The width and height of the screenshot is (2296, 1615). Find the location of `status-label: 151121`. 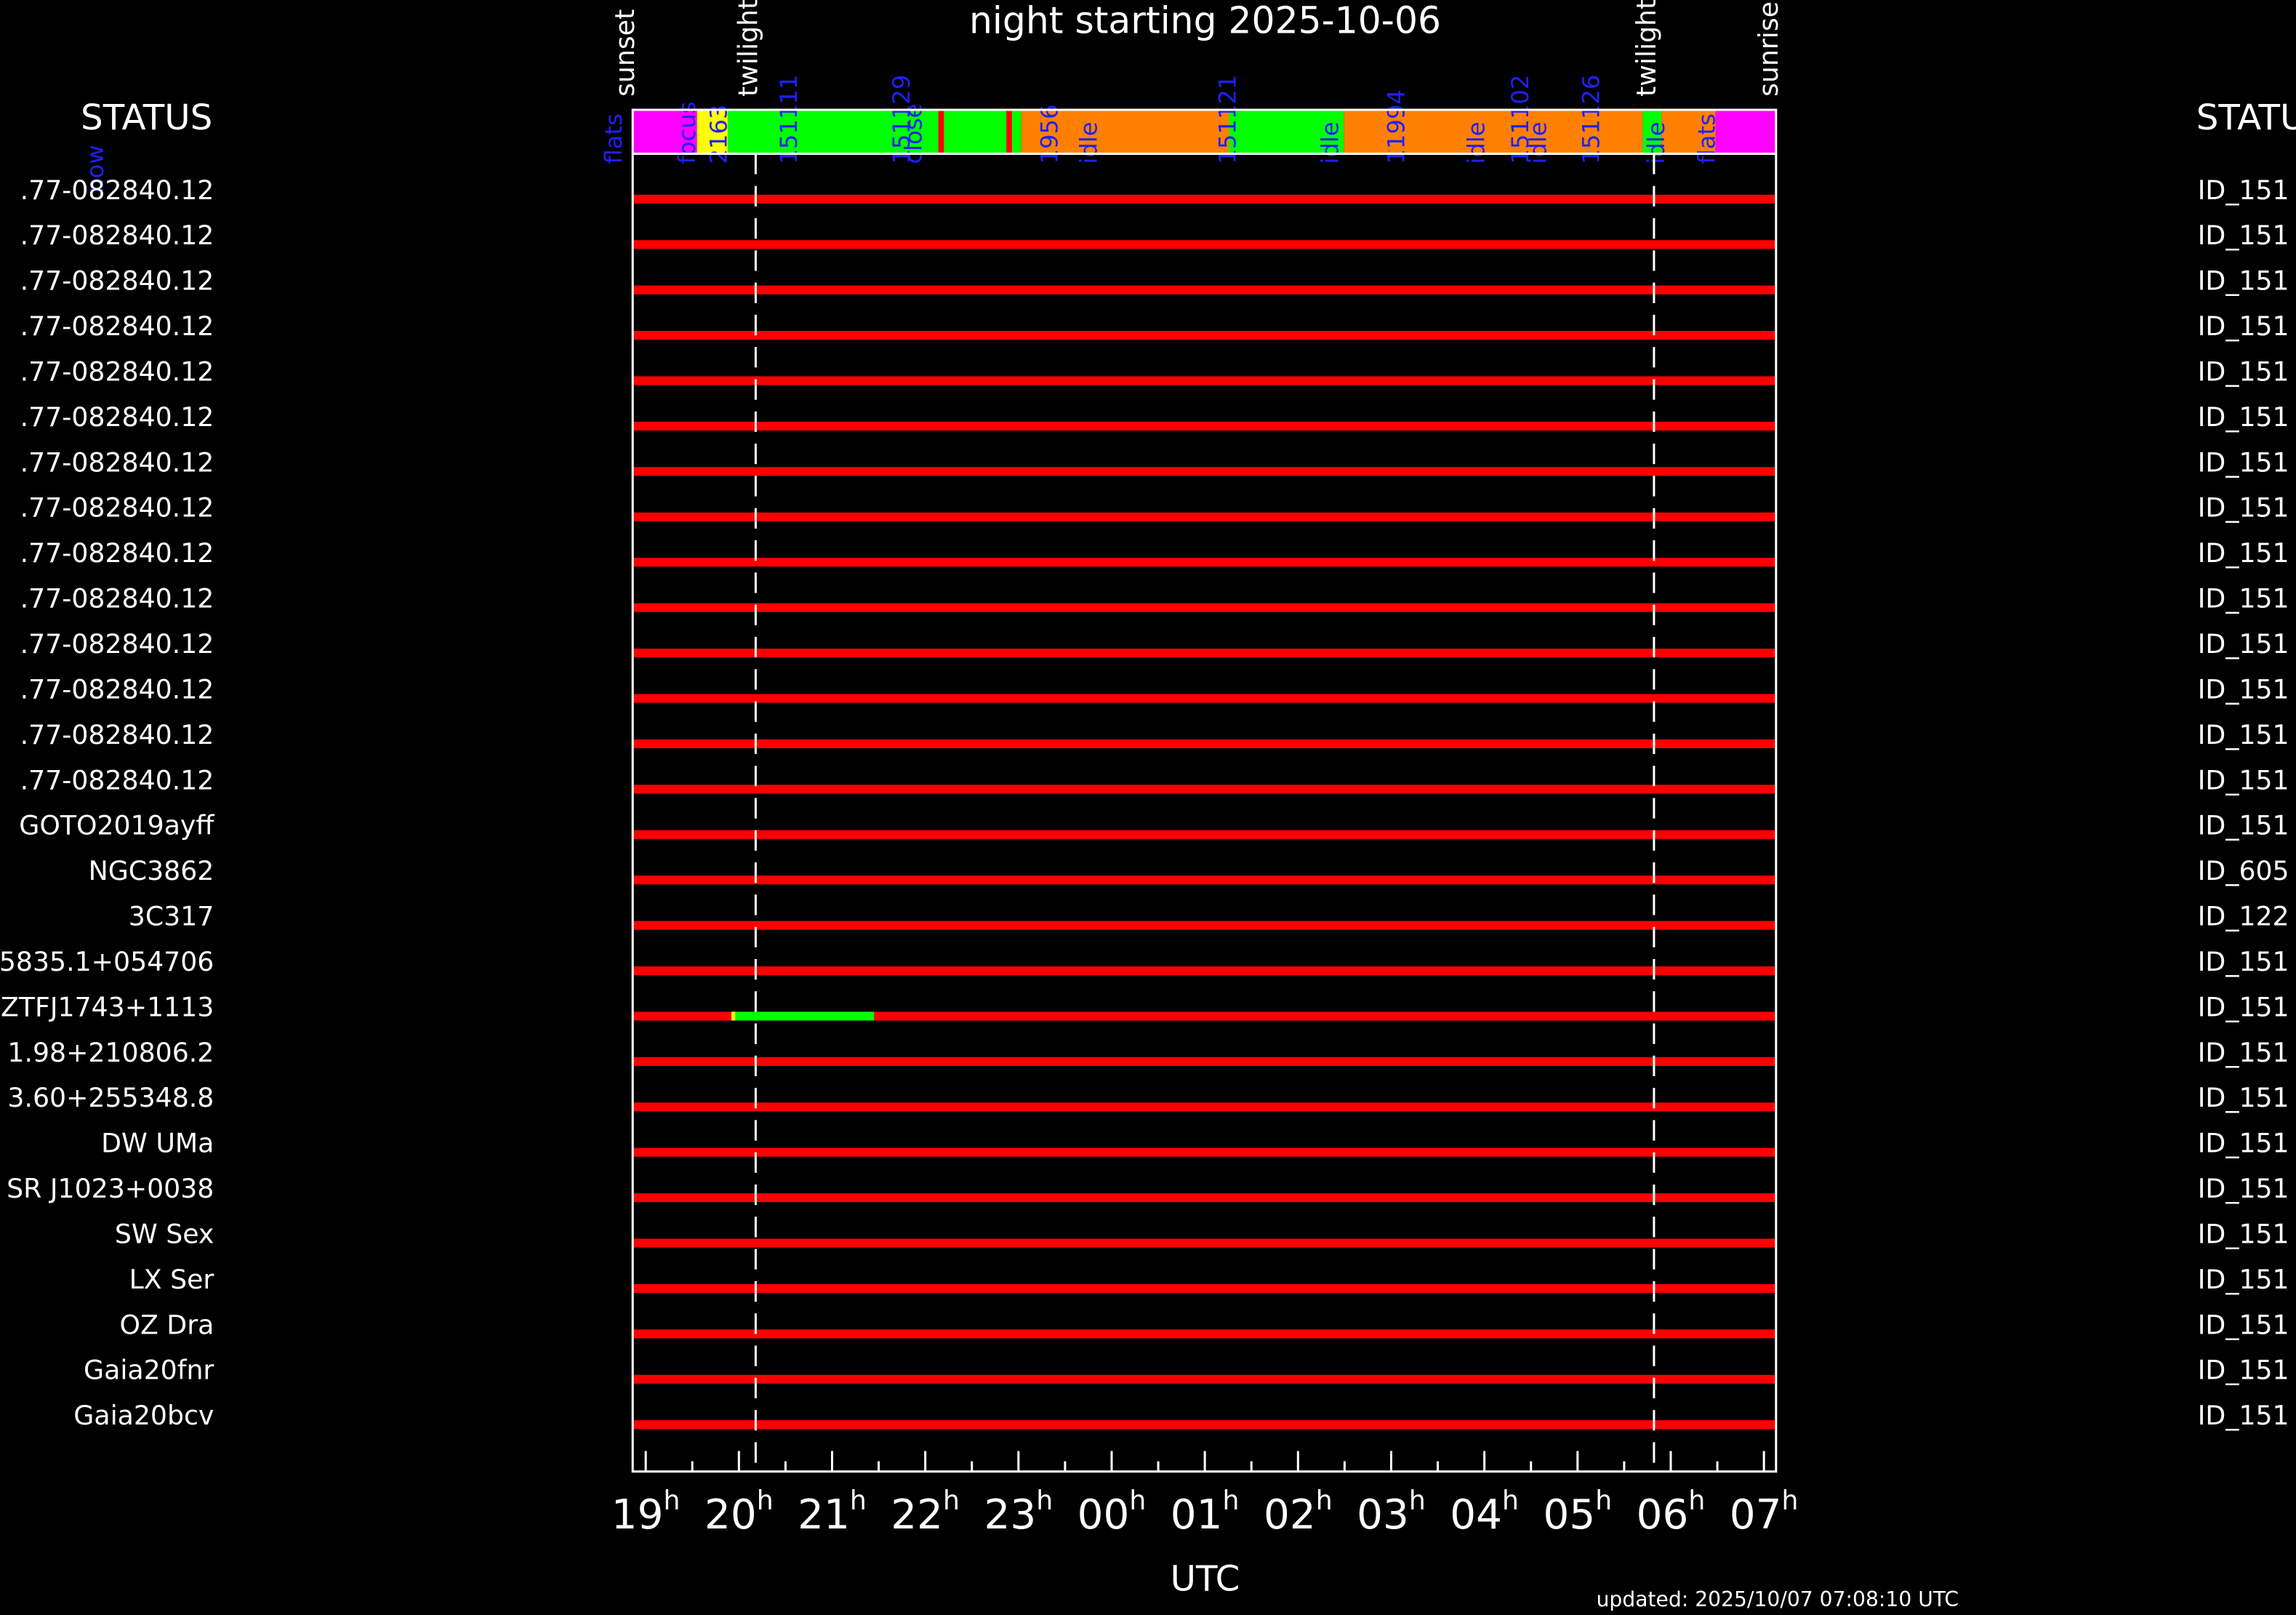

status-label: 151121 is located at coordinates (1227, 119).